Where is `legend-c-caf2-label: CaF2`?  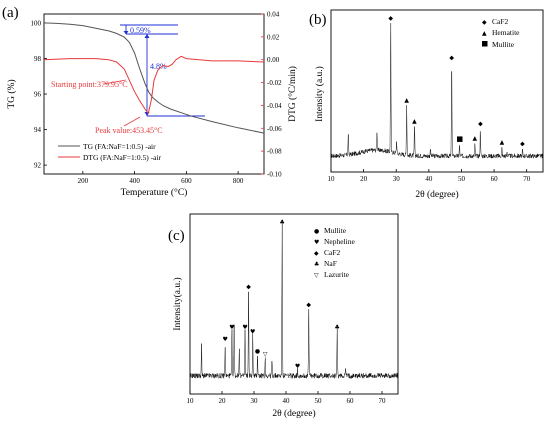 legend-c-caf2-label: CaF2 is located at coordinates (332, 252).